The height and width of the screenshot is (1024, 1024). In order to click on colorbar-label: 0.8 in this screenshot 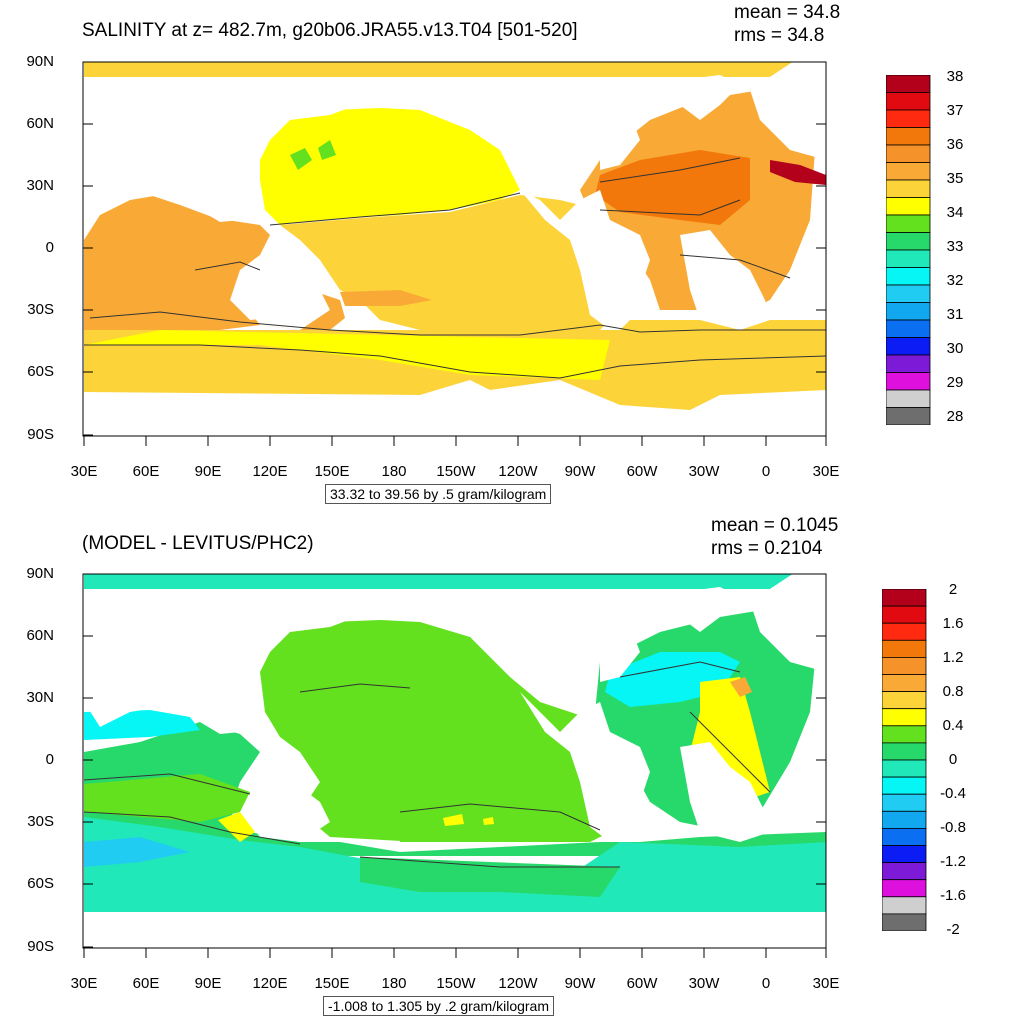, I will do `click(953, 691)`.